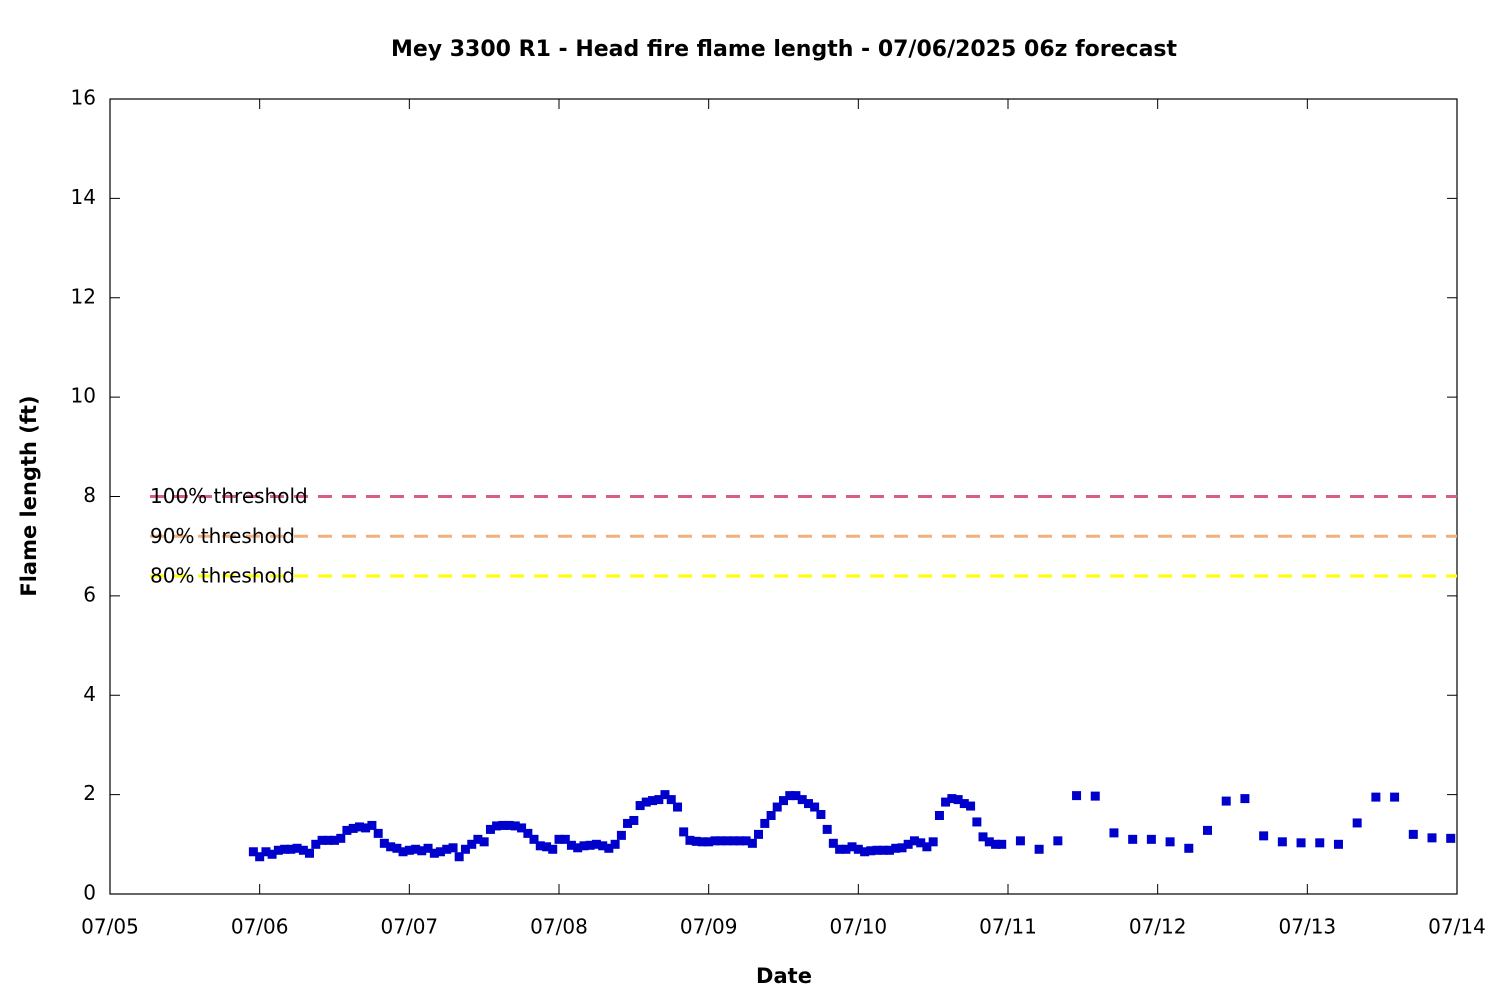 The image size is (1500, 1000). I want to click on x-tick-label: 07/07, so click(410, 927).